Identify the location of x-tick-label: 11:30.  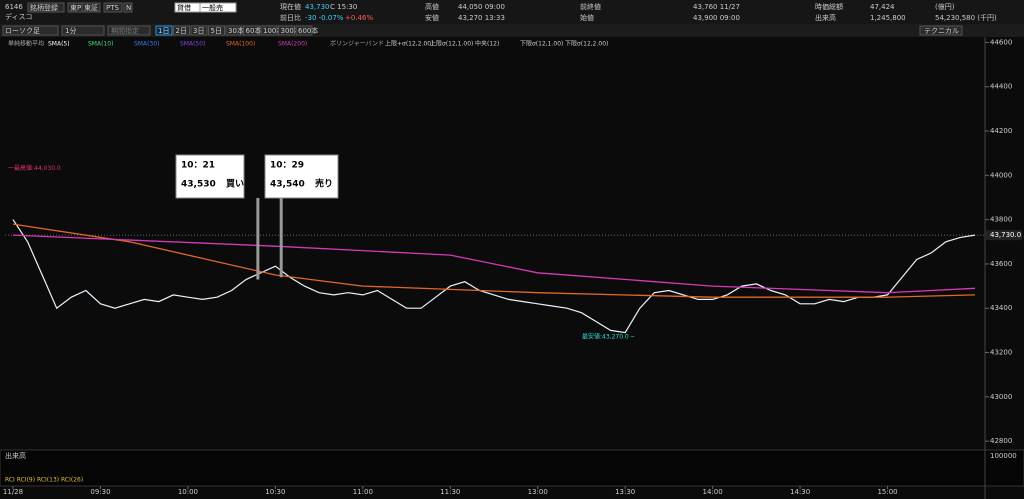
(450, 492).